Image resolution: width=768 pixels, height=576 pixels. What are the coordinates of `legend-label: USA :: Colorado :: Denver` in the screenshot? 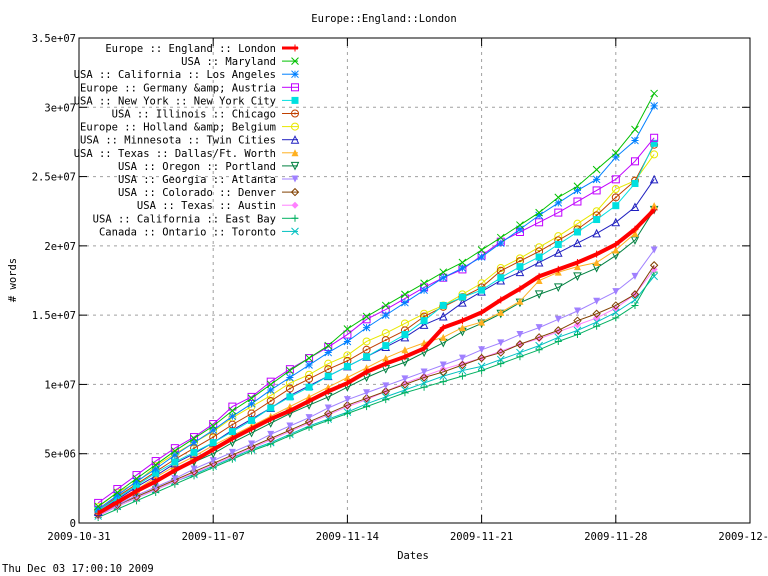 It's located at (197, 193).